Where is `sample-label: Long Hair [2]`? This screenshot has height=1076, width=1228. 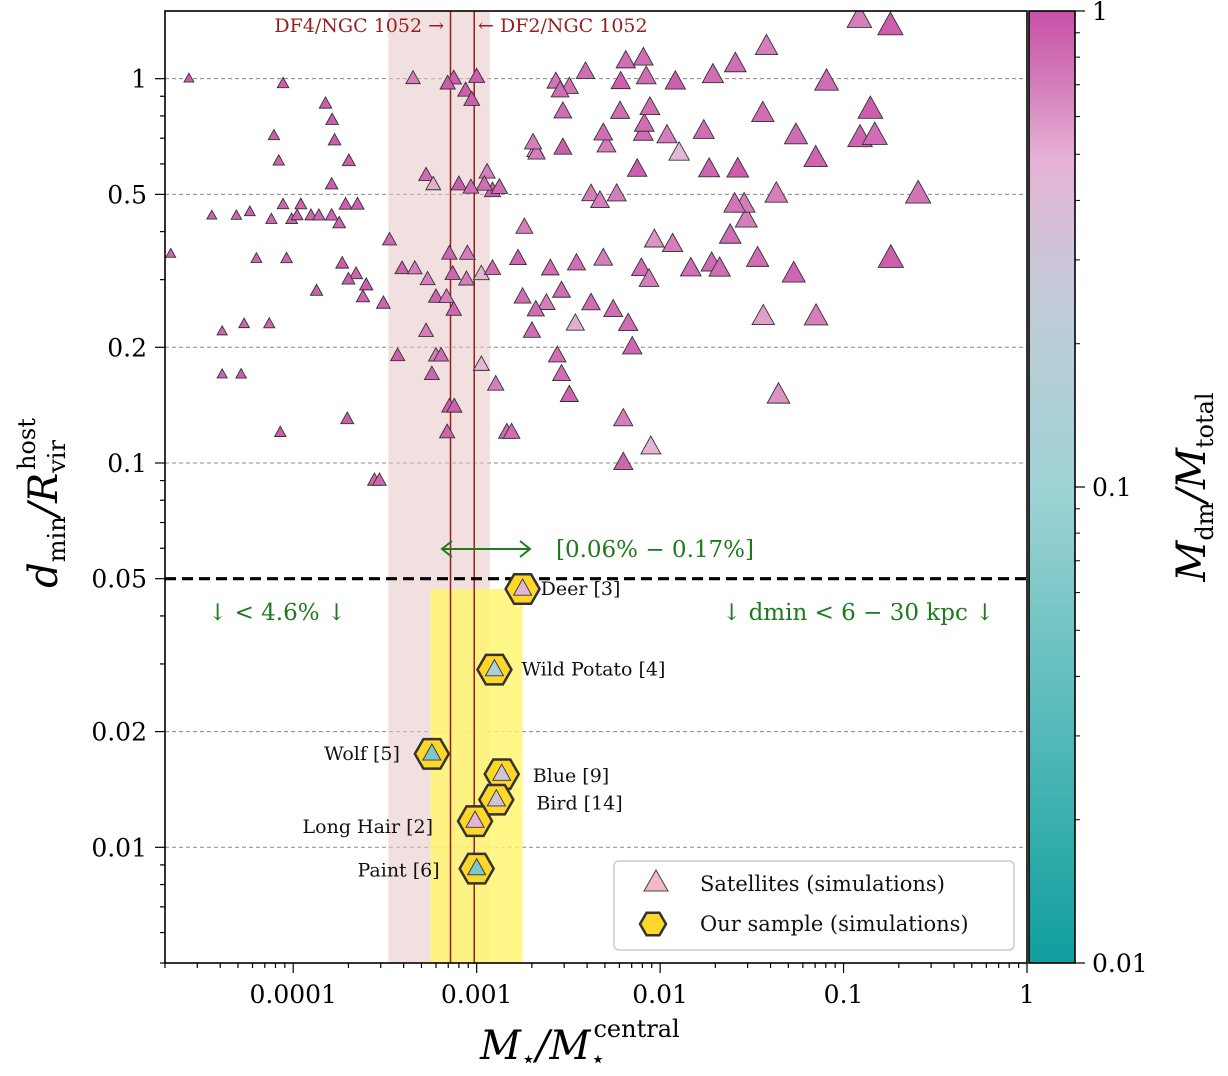 sample-label: Long Hair [2] is located at coordinates (368, 827).